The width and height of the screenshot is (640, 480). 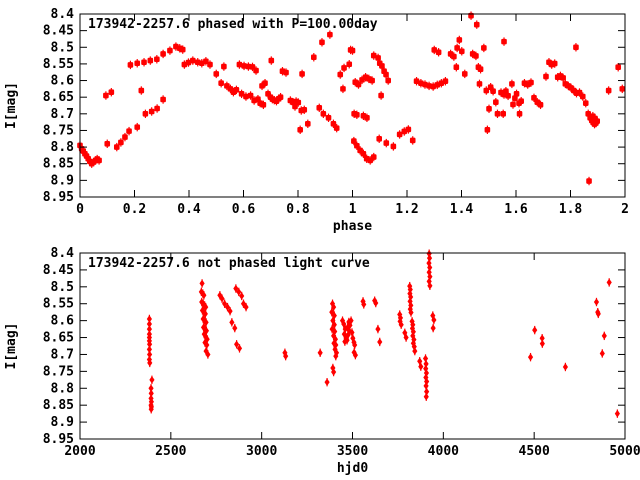 I want to click on y-tick-label: 8.85, so click(x=58, y=405).